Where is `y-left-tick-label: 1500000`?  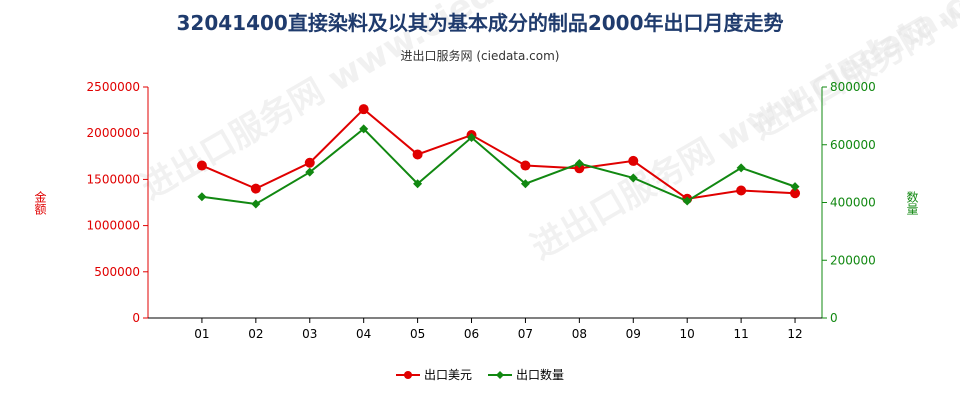
y-left-tick-label: 1500000 is located at coordinates (113, 179).